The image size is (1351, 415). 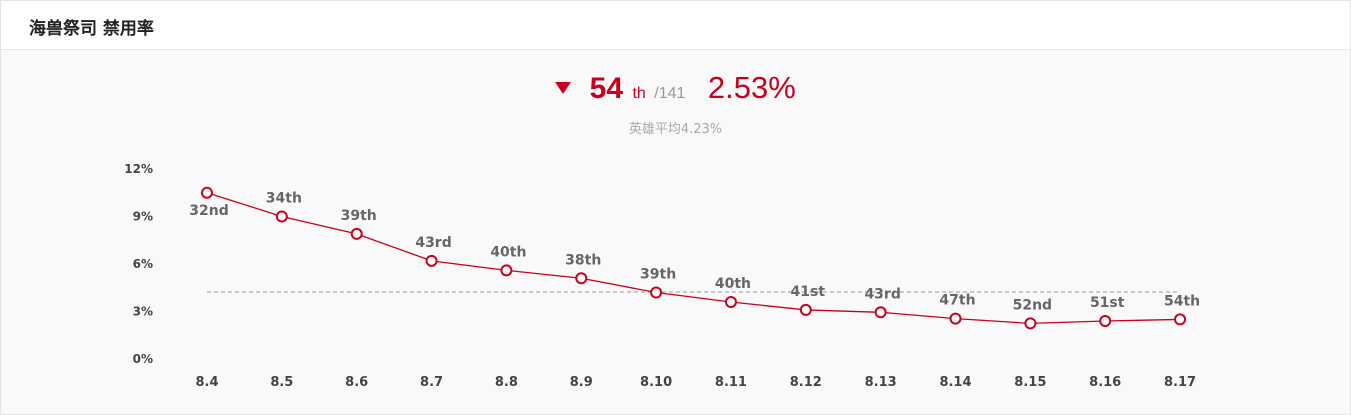 I want to click on rank-summary: 54 th /141 2.53%, so click(x=675, y=90).